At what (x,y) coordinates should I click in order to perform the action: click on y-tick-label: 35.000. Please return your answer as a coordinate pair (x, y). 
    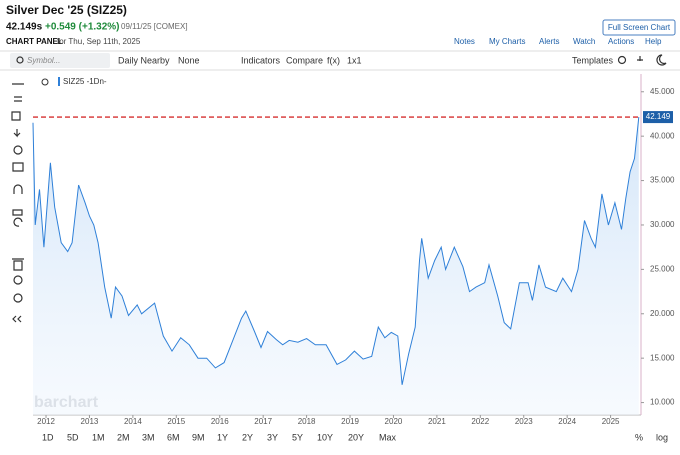
    Looking at the image, I should click on (662, 180).